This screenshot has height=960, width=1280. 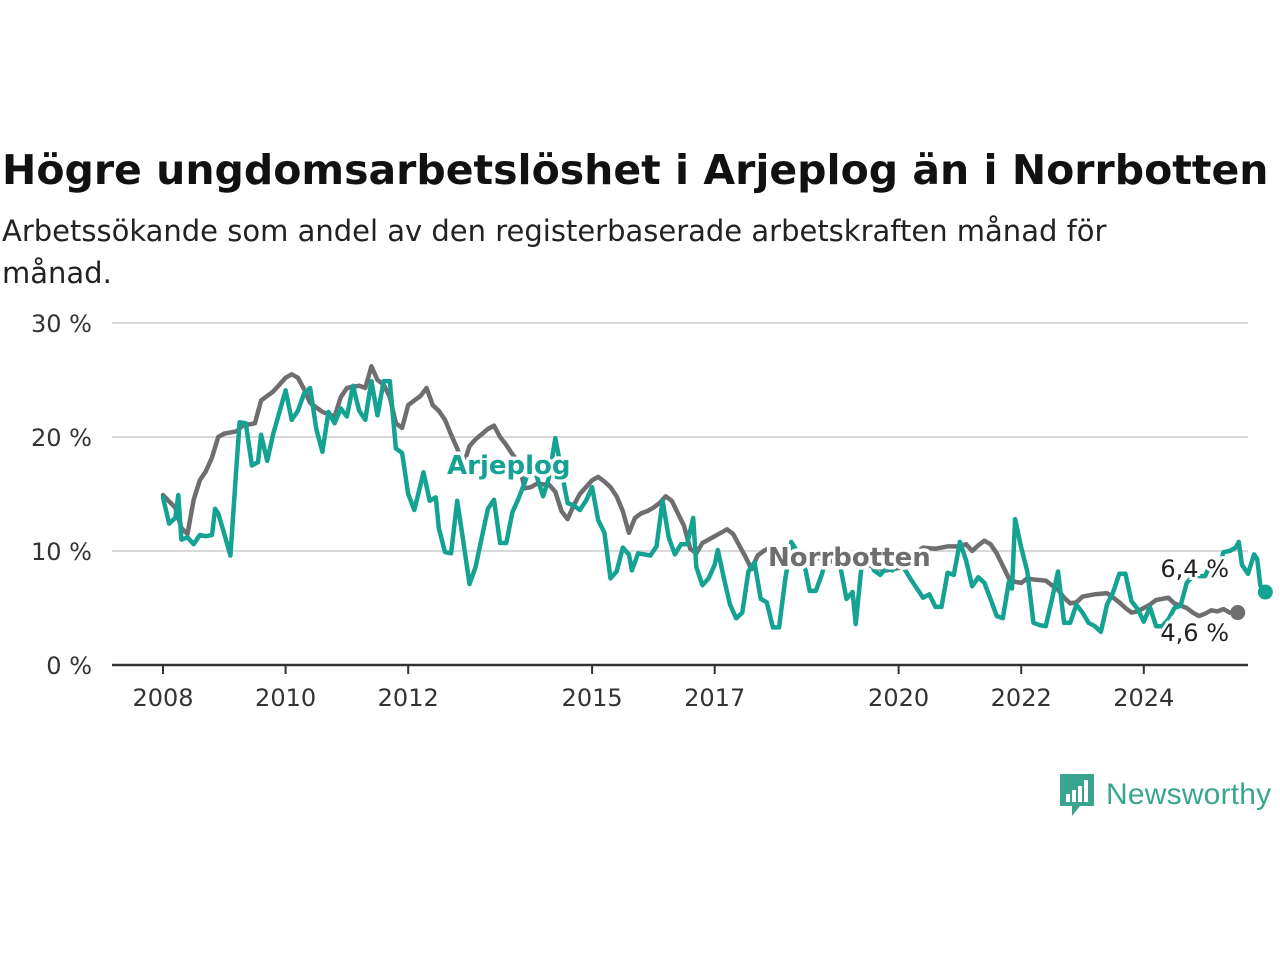 I want to click on x-tick-label: 2010, so click(x=285, y=698).